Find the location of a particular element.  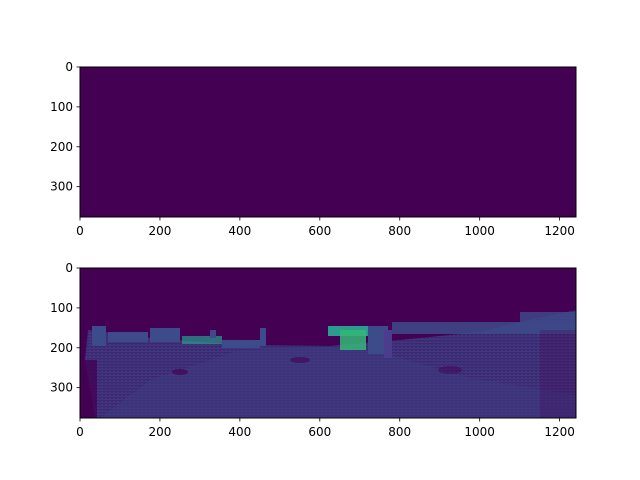

bottom-y-tick-label: 300 is located at coordinates (61, 388).